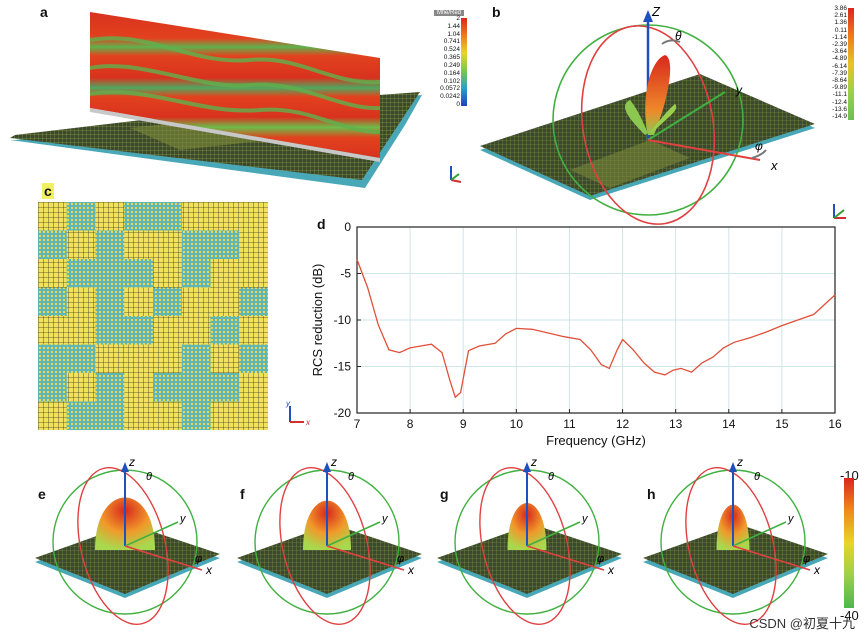 The height and width of the screenshot is (640, 865). What do you see at coordinates (242, 494) in the screenshot?
I see `panel-label-f: f` at bounding box center [242, 494].